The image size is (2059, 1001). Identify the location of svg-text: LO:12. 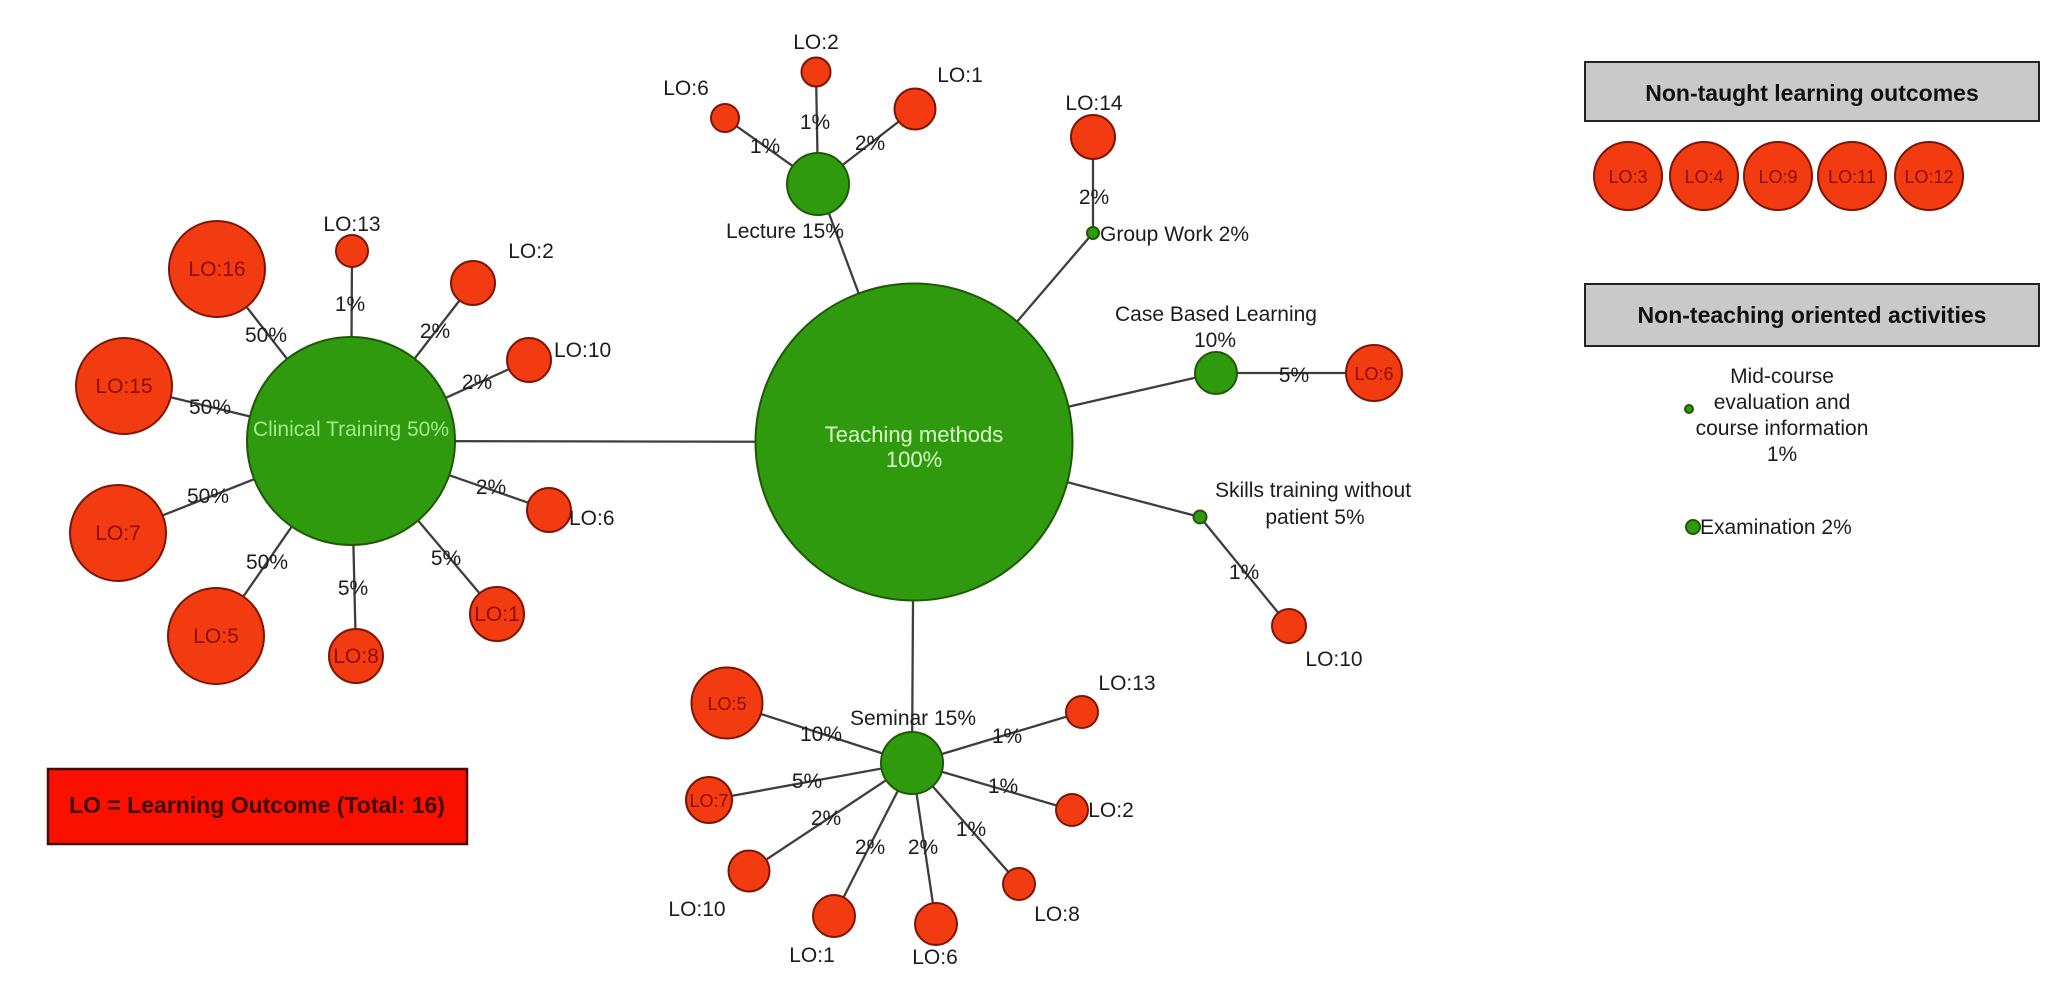
(1928, 177).